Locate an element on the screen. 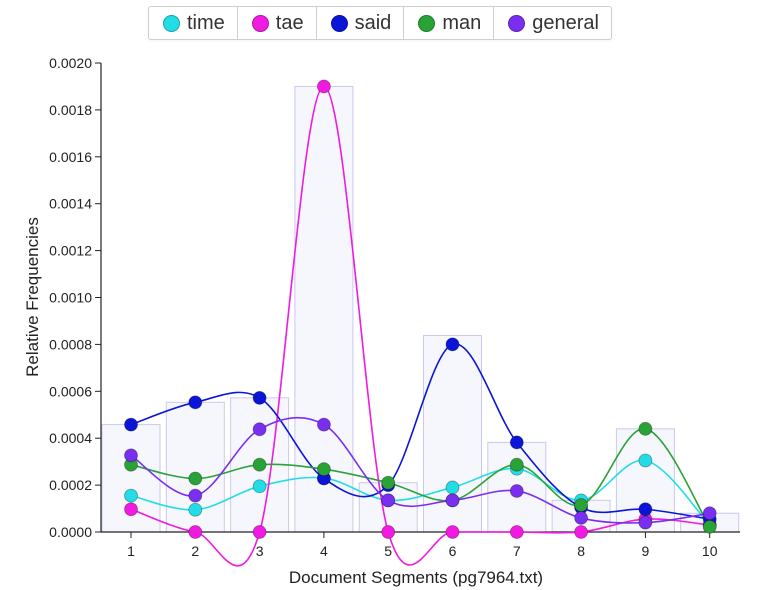  y-tick-label: 0.0000 is located at coordinates (70, 532).